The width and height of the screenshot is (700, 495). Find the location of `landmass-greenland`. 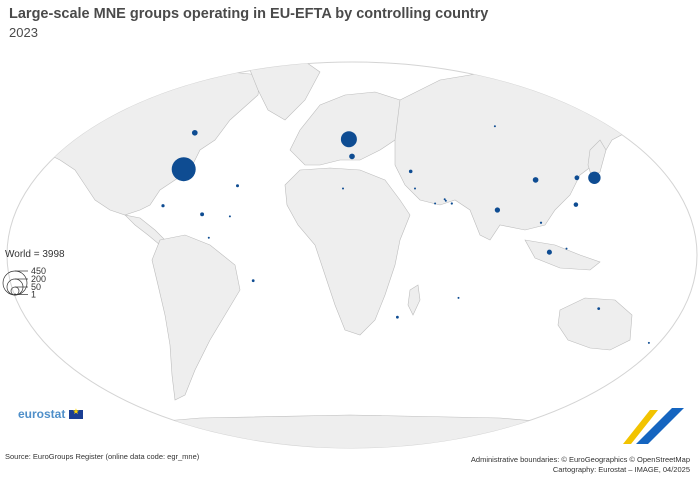

landmass-greenland is located at coordinates (285, 91).